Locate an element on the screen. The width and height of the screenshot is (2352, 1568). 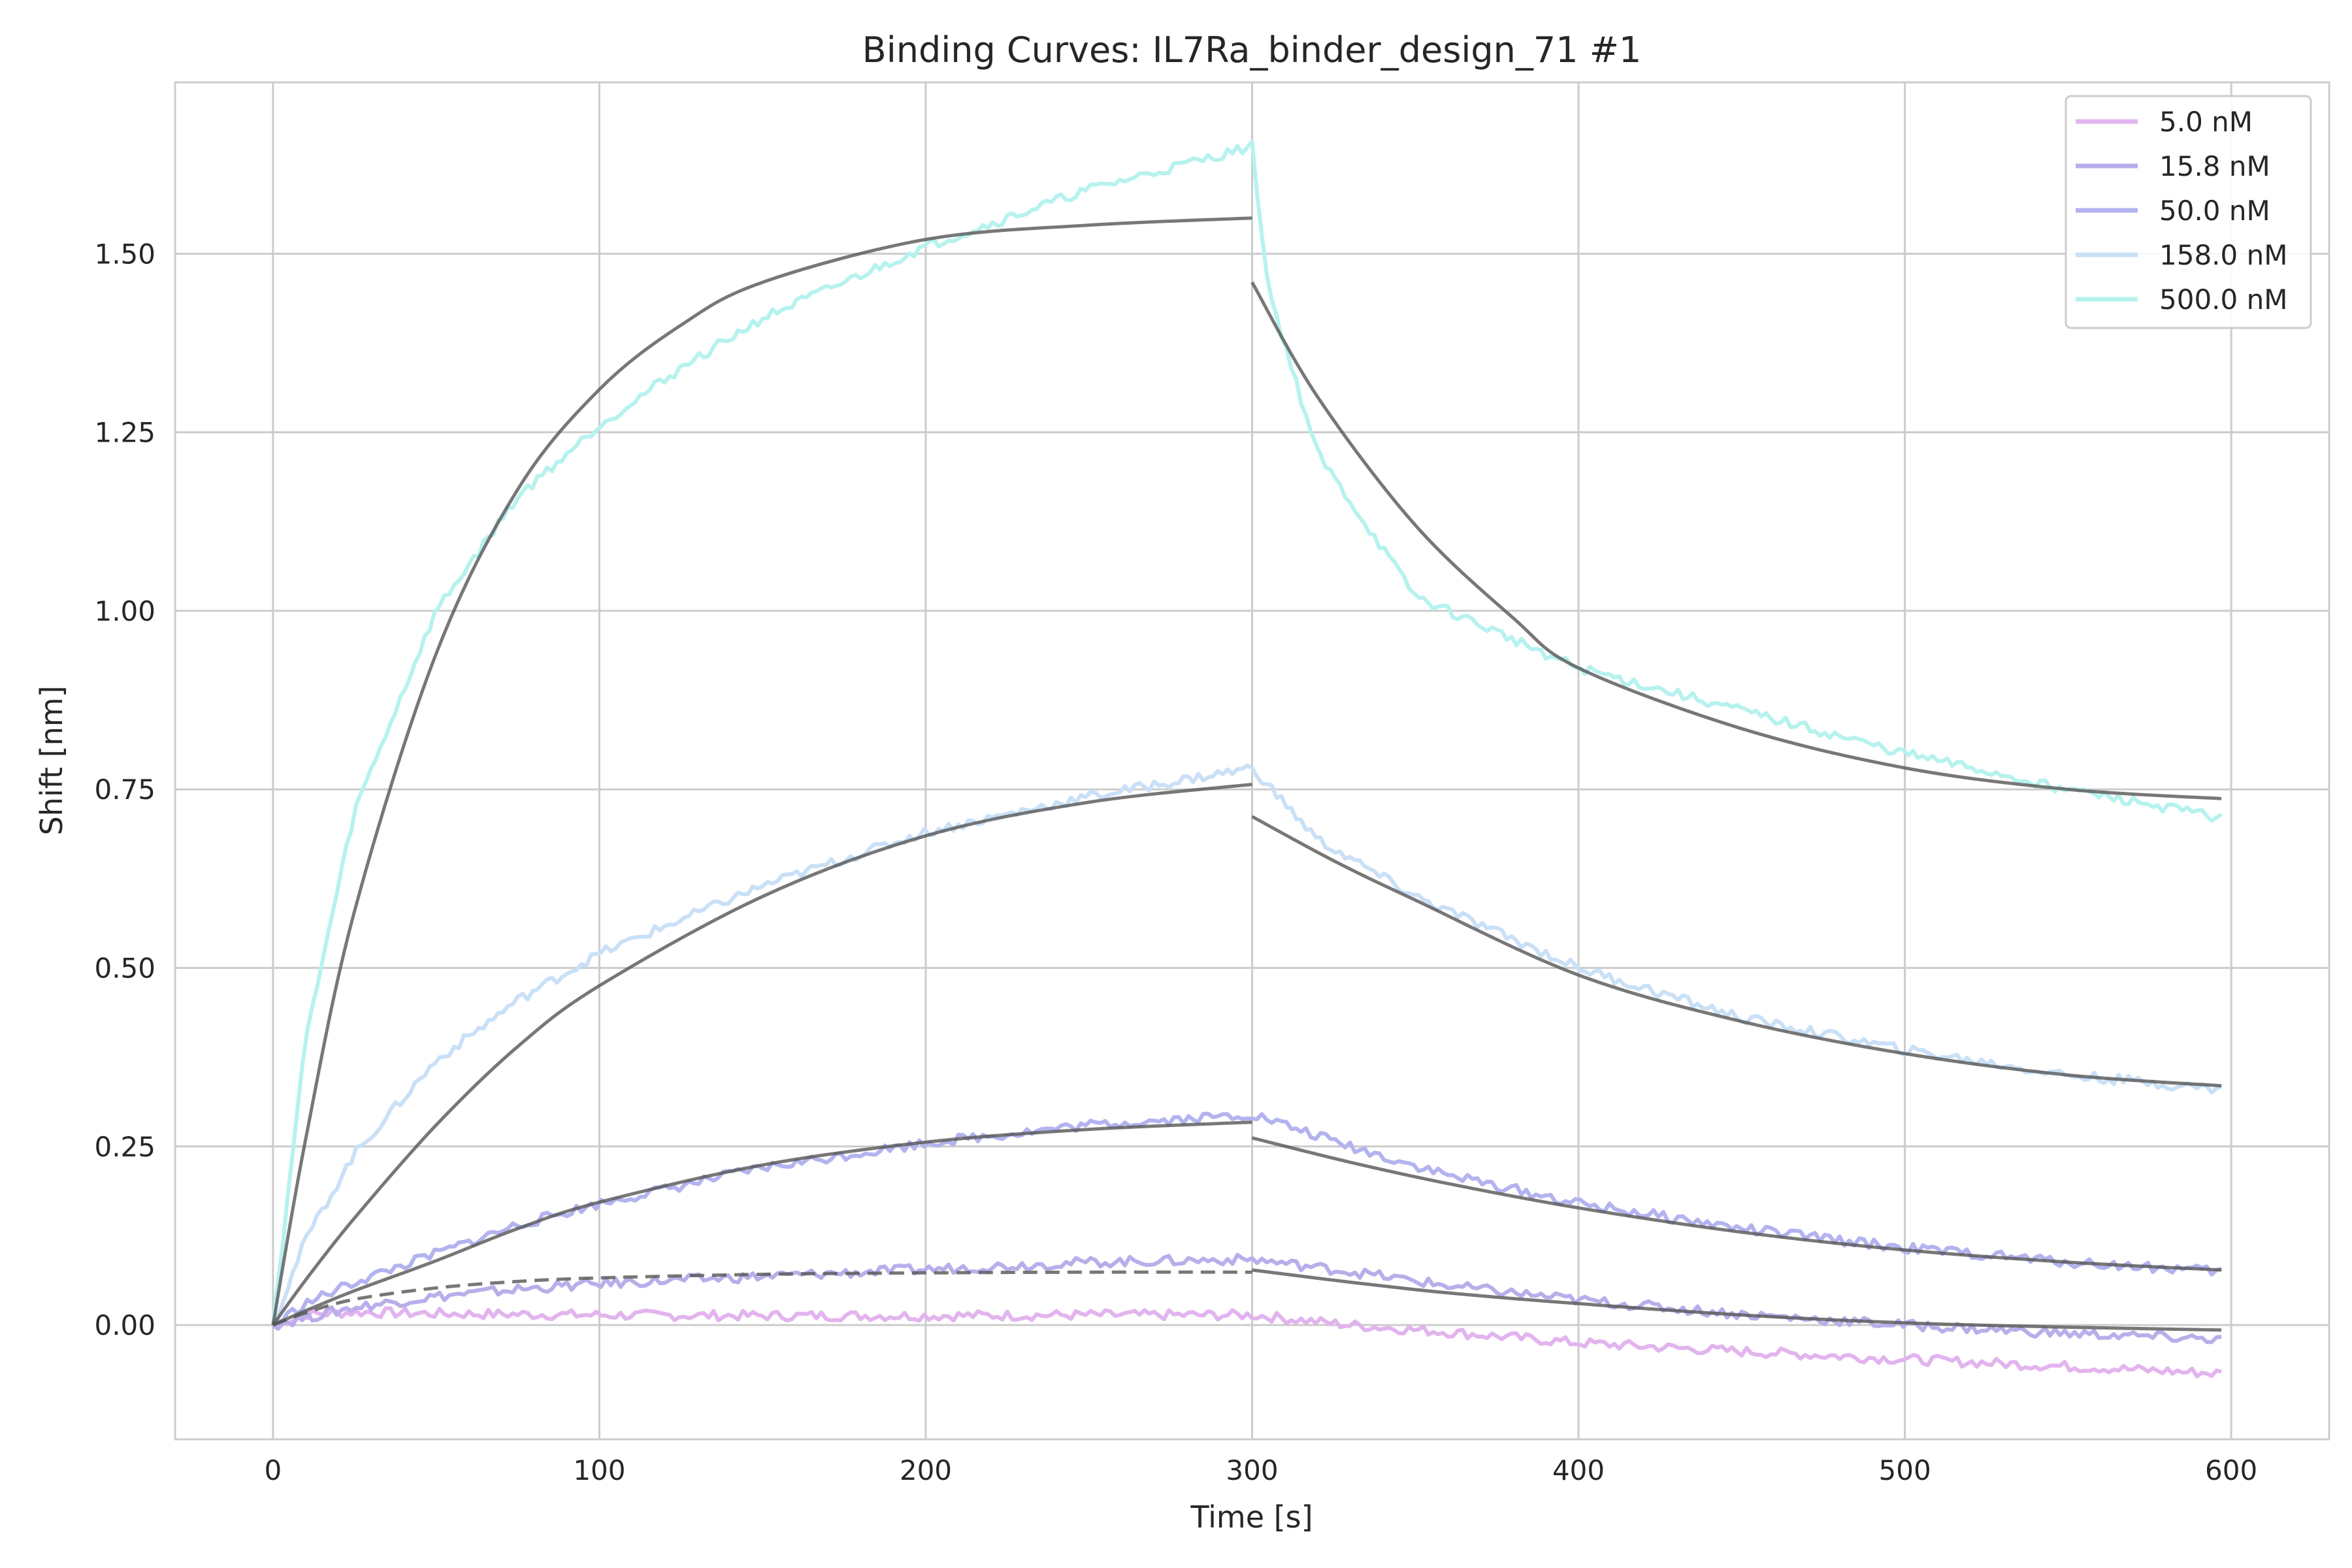
legend-items: 5.0 nM 15.8 nM 50.0 nM 158.0 nM 500.0 nM is located at coordinates (2181, 211).